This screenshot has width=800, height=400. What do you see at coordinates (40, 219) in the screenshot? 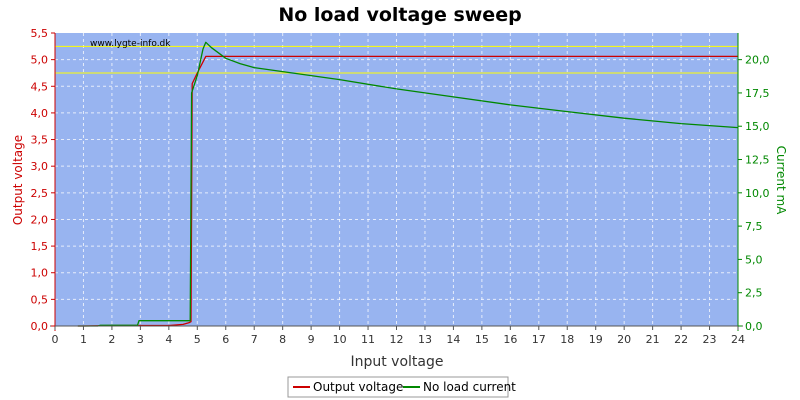
I see `y-left-tick-label: 2,0` at bounding box center [40, 219].